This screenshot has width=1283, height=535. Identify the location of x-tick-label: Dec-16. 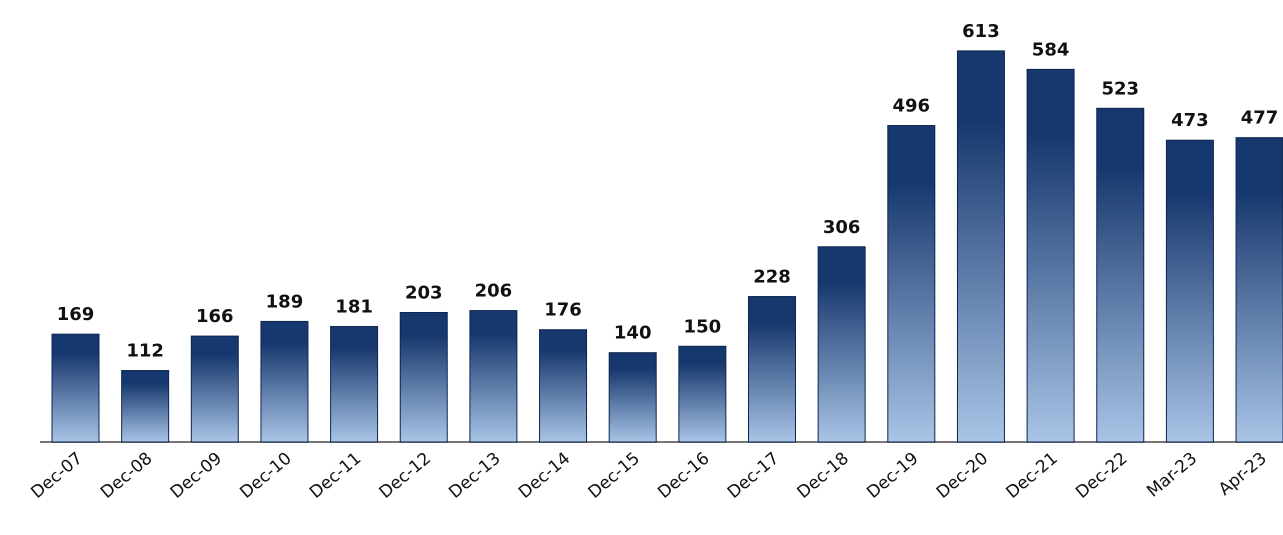
(683, 476).